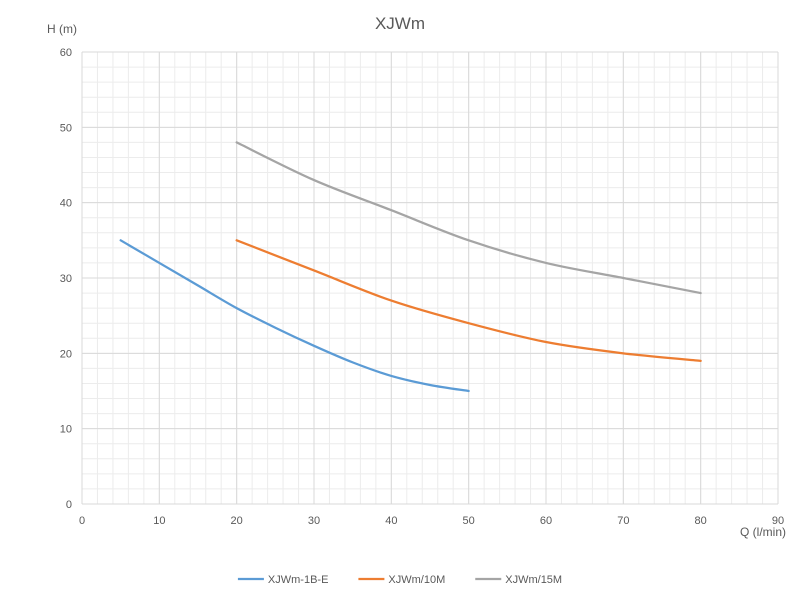  Describe the element at coordinates (314, 521) in the screenshot. I see `x-tick-label: 30` at that location.